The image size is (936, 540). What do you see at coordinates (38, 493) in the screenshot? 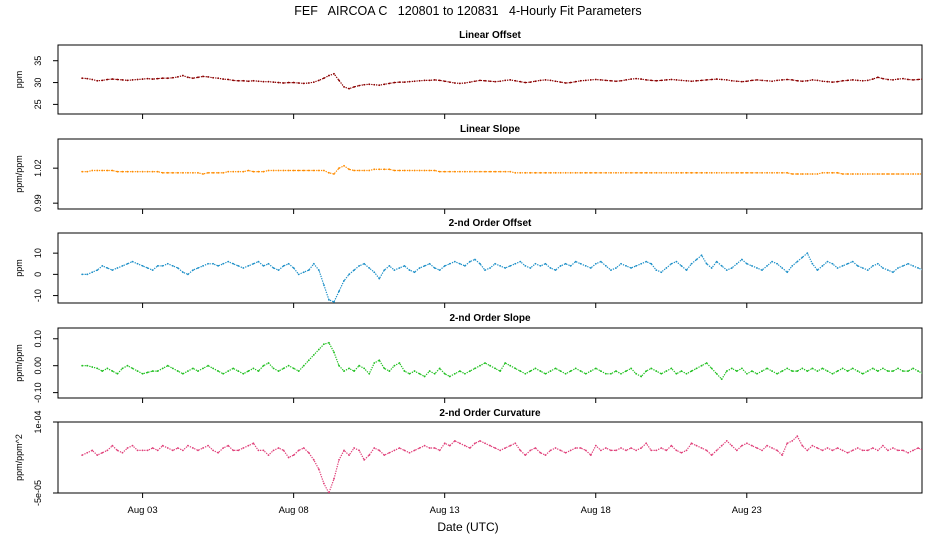
I see `y-tick-label: -5e-05` at bounding box center [38, 493].